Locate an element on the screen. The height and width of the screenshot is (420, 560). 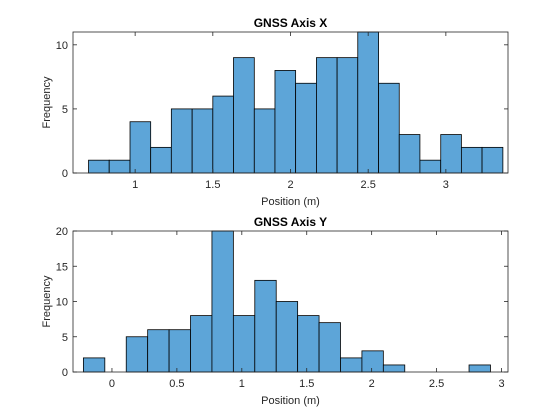
x-tick-label: 0 is located at coordinates (112, 384).